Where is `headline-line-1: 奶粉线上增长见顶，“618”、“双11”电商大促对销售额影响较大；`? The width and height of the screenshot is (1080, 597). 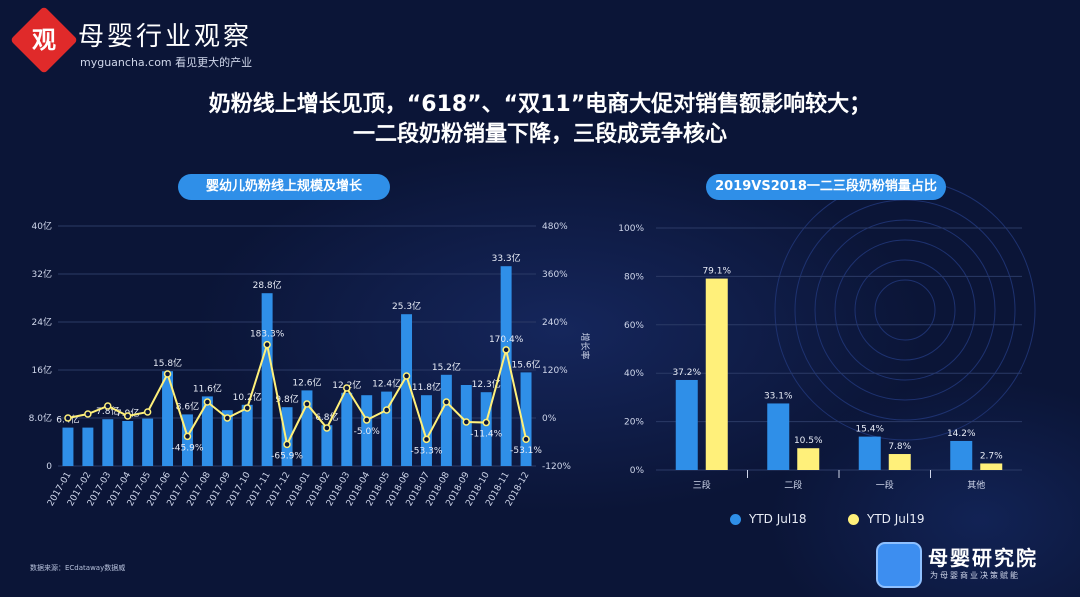
headline-line-1: 奶粉线上增长见顶，“618”、“双11”电商大促对销售额影响较大； is located at coordinates (540, 104).